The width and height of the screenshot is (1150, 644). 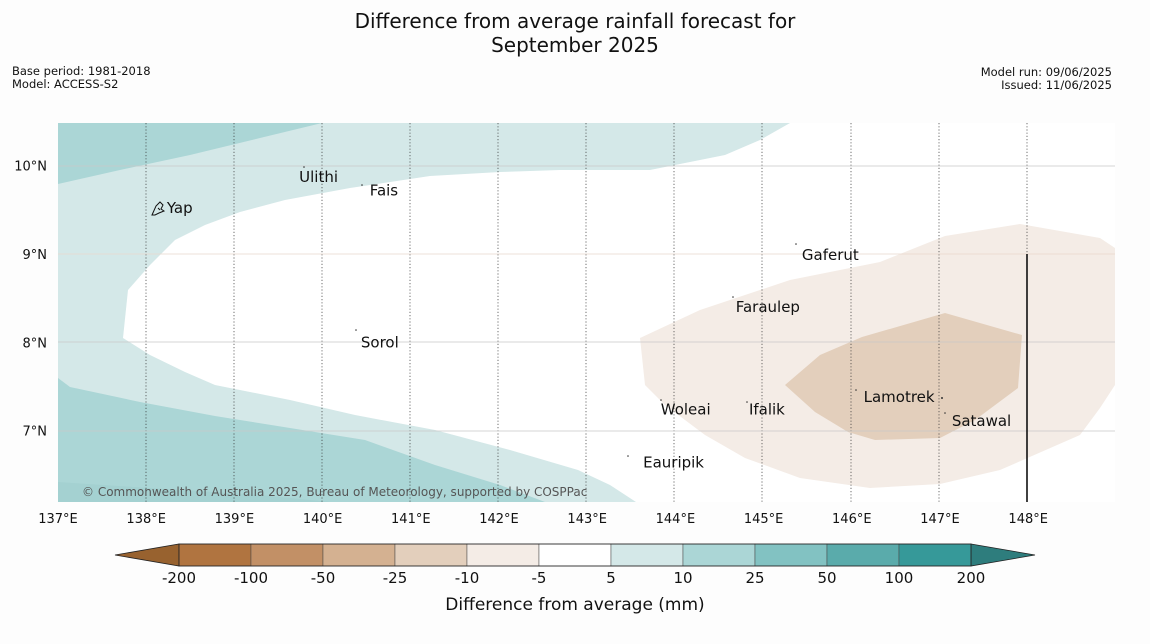 What do you see at coordinates (768, 307) in the screenshot?
I see `place-label-faraulep: Faraulep` at bounding box center [768, 307].